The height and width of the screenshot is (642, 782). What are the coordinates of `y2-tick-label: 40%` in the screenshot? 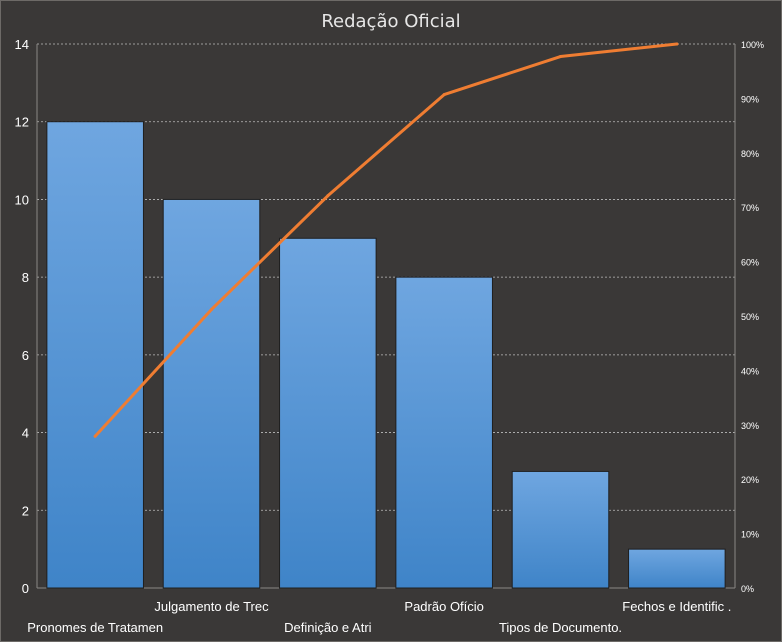 It's located at (750, 371).